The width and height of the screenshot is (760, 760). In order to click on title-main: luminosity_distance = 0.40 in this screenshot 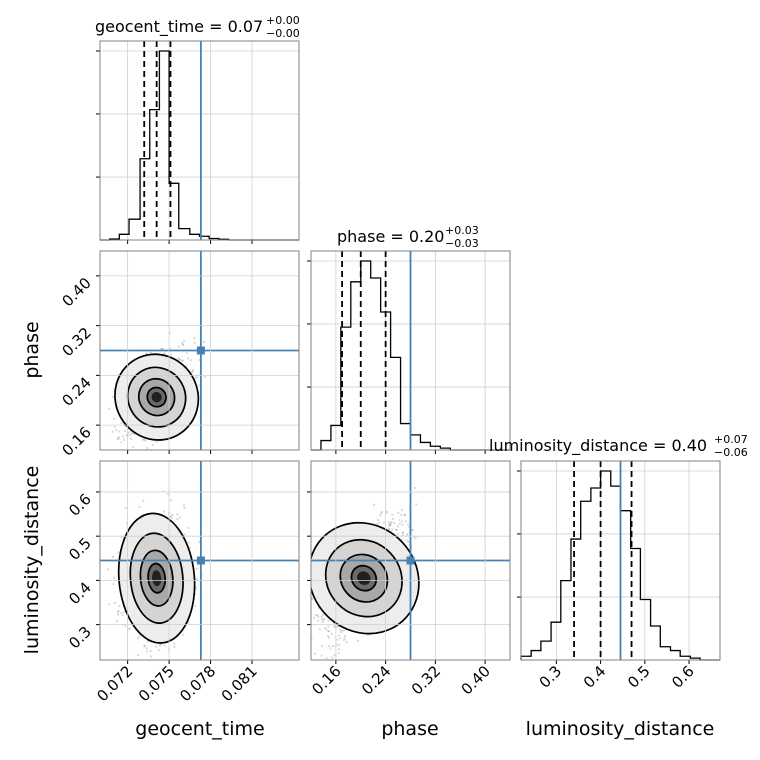, I will do `click(598, 446)`.